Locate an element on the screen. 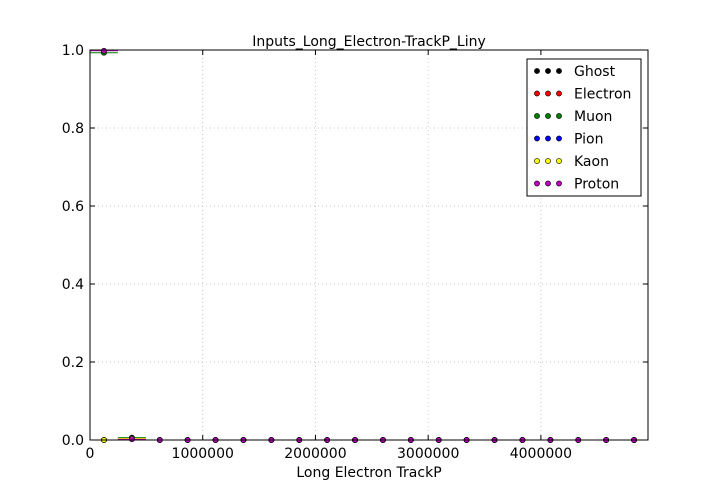 This screenshot has width=720, height=504. legend-label: Ghost is located at coordinates (595, 72).